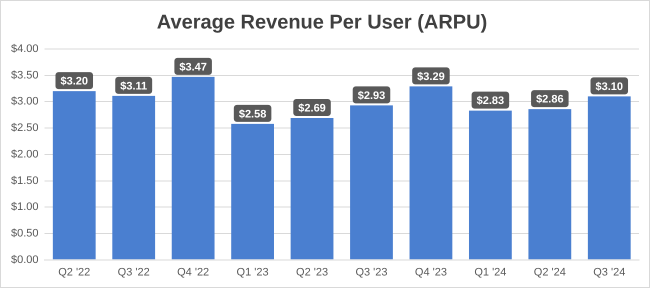  Describe the element at coordinates (24, 260) in the screenshot. I see `y-tick-label: $0.00` at that location.